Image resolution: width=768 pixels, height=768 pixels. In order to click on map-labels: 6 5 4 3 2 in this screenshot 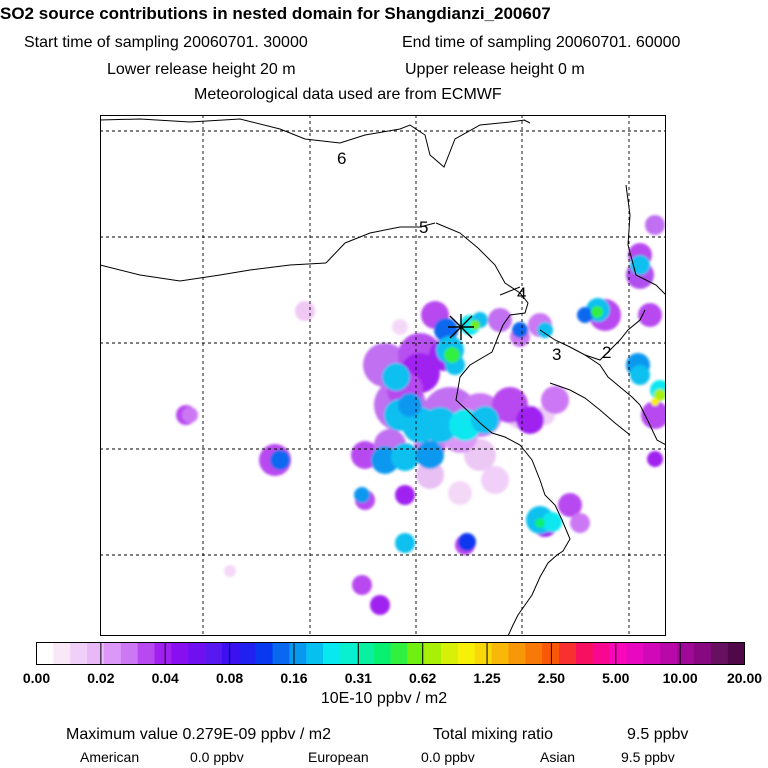, I will do `click(474, 256)`.